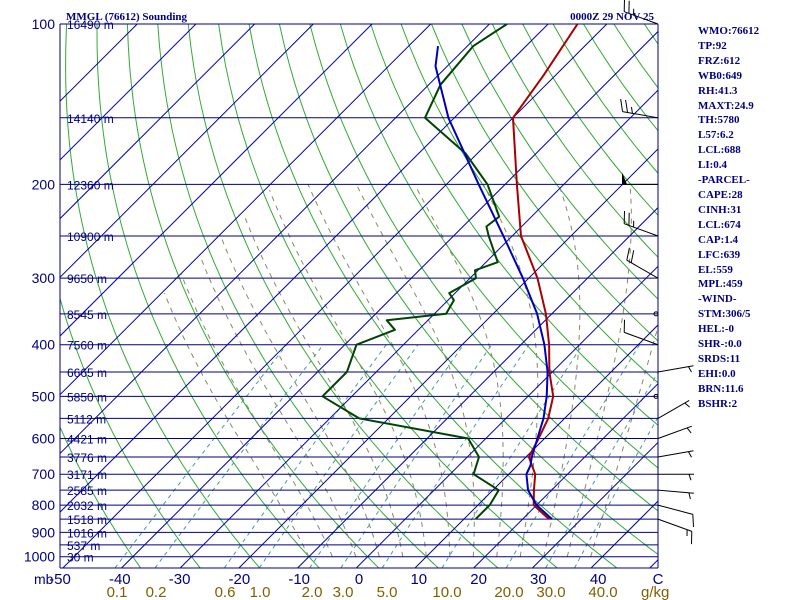  What do you see at coordinates (717, 299) in the screenshot?
I see `index-line: -WIND-` at bounding box center [717, 299].